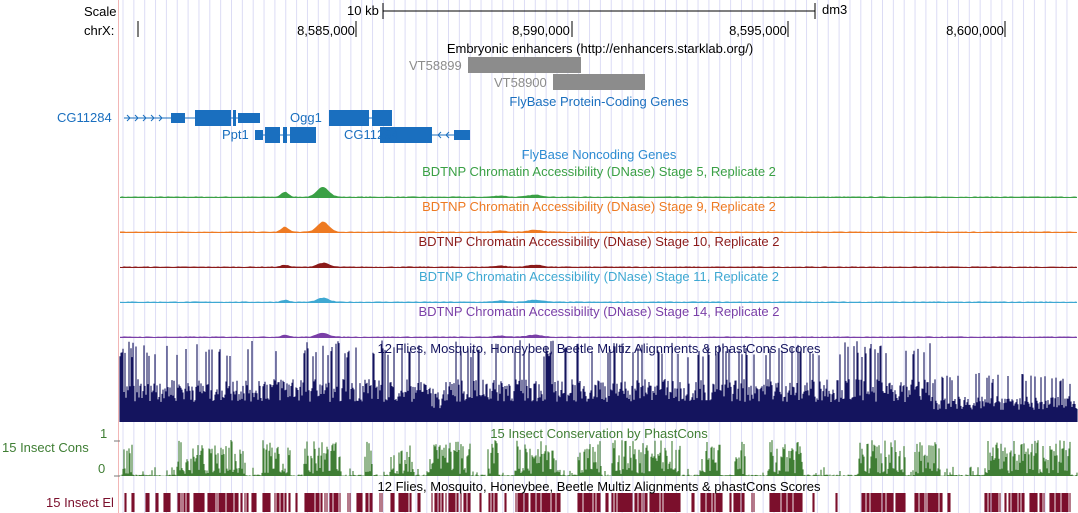  Describe the element at coordinates (363, 10) in the screenshot. I see `scale-bar-label: 10 kb` at that location.